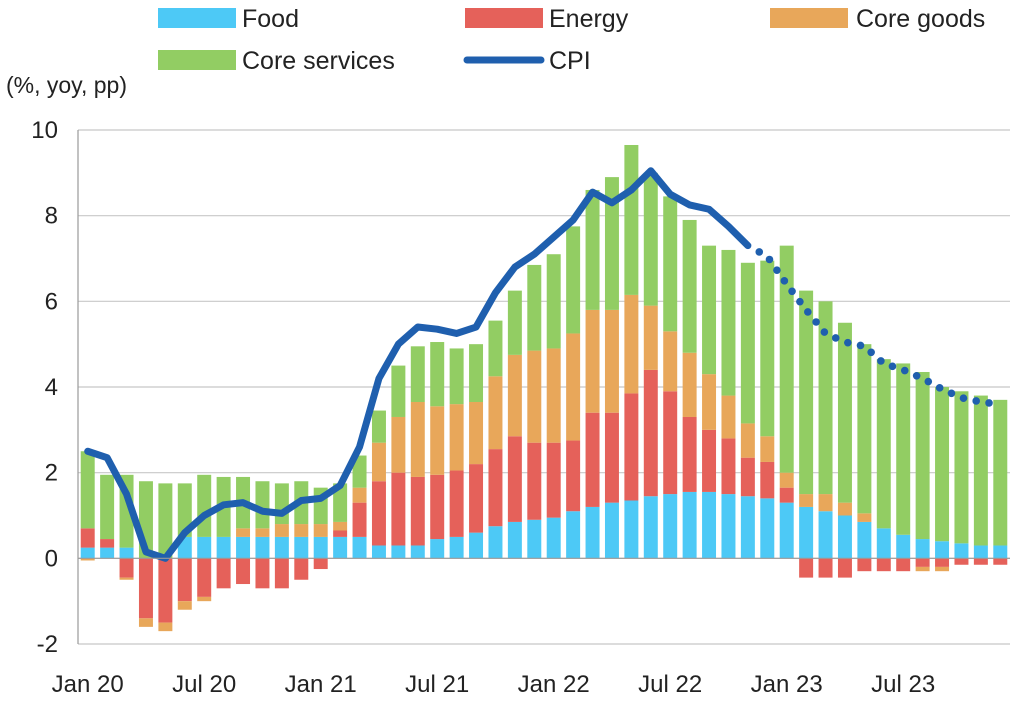 This screenshot has width=1024, height=705. Describe the element at coordinates (554, 684) in the screenshot. I see `x-tick-label: Jan 22` at that location.